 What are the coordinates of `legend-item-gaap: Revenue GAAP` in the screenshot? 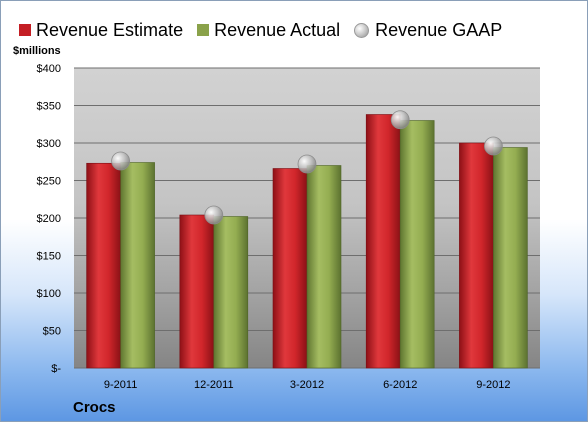 It's located at (428, 30).